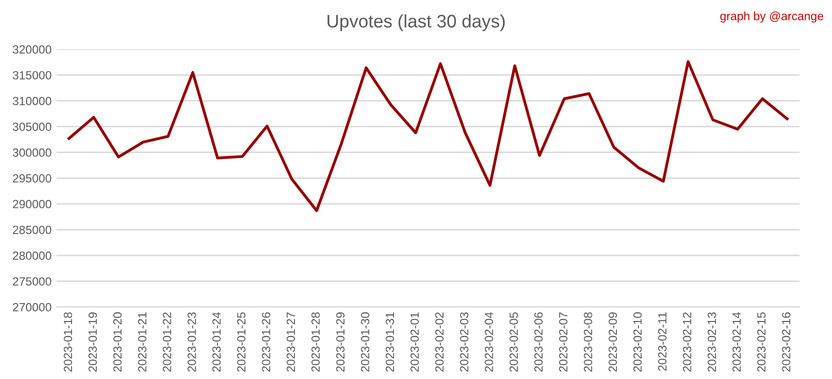  Describe the element at coordinates (216, 342) in the screenshot. I see `x-tick-label: 2023-01-24` at that location.